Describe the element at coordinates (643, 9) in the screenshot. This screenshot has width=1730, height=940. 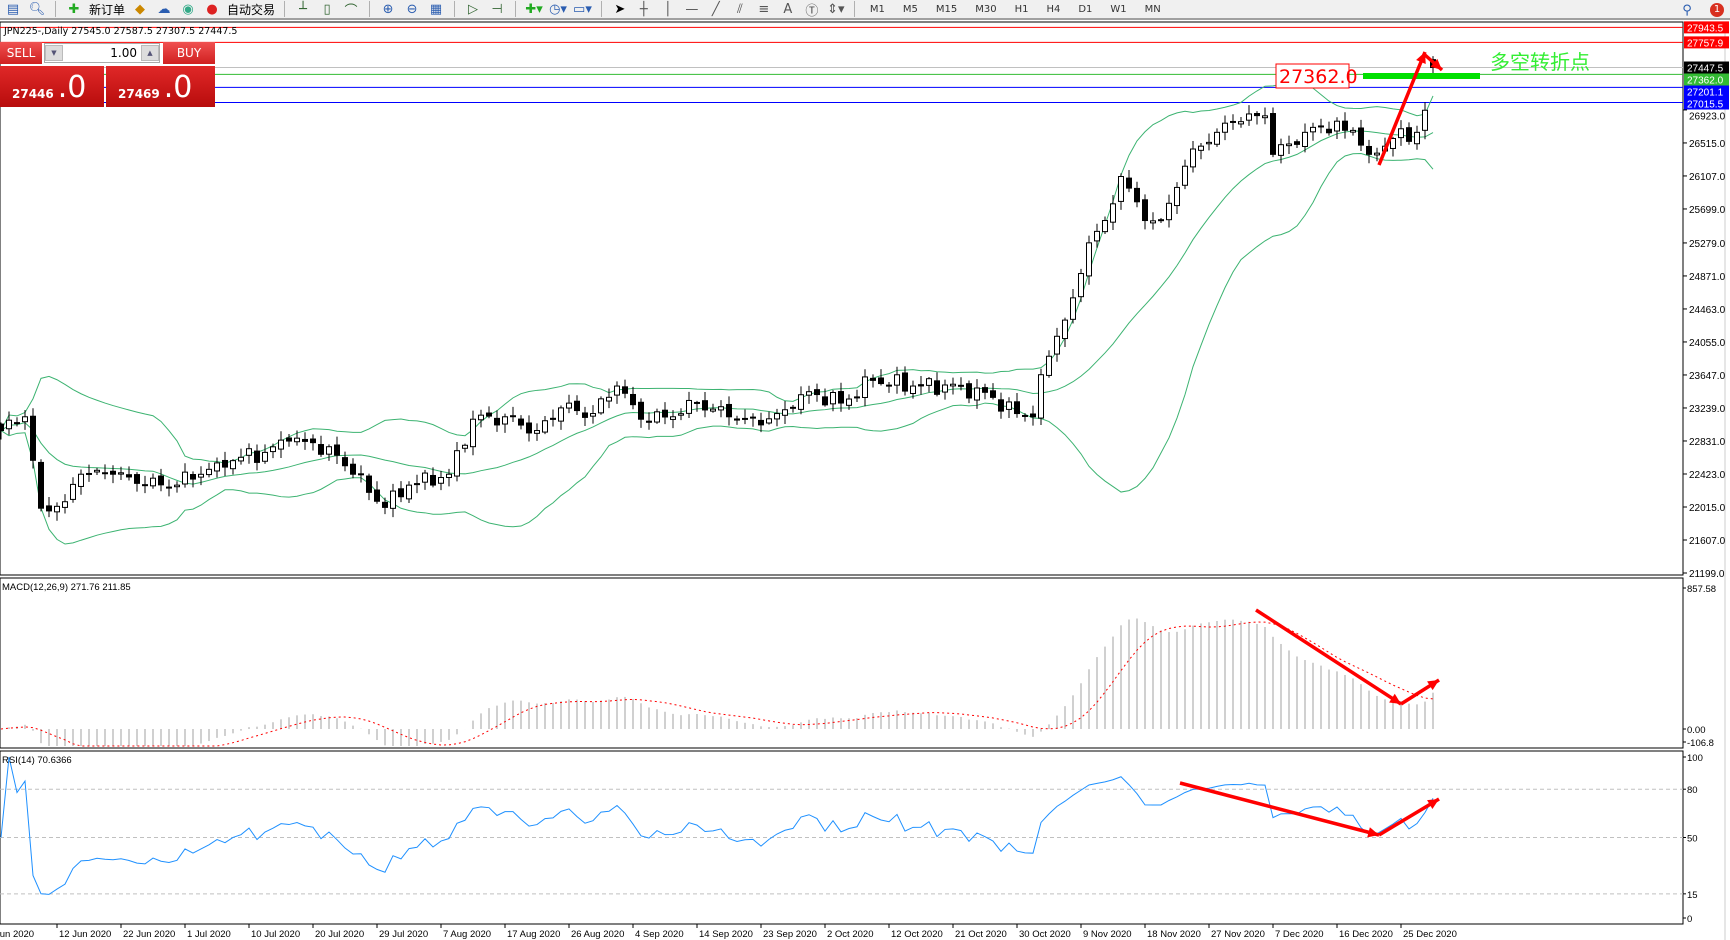
I see `crosshair-icon: ┼` at that location.